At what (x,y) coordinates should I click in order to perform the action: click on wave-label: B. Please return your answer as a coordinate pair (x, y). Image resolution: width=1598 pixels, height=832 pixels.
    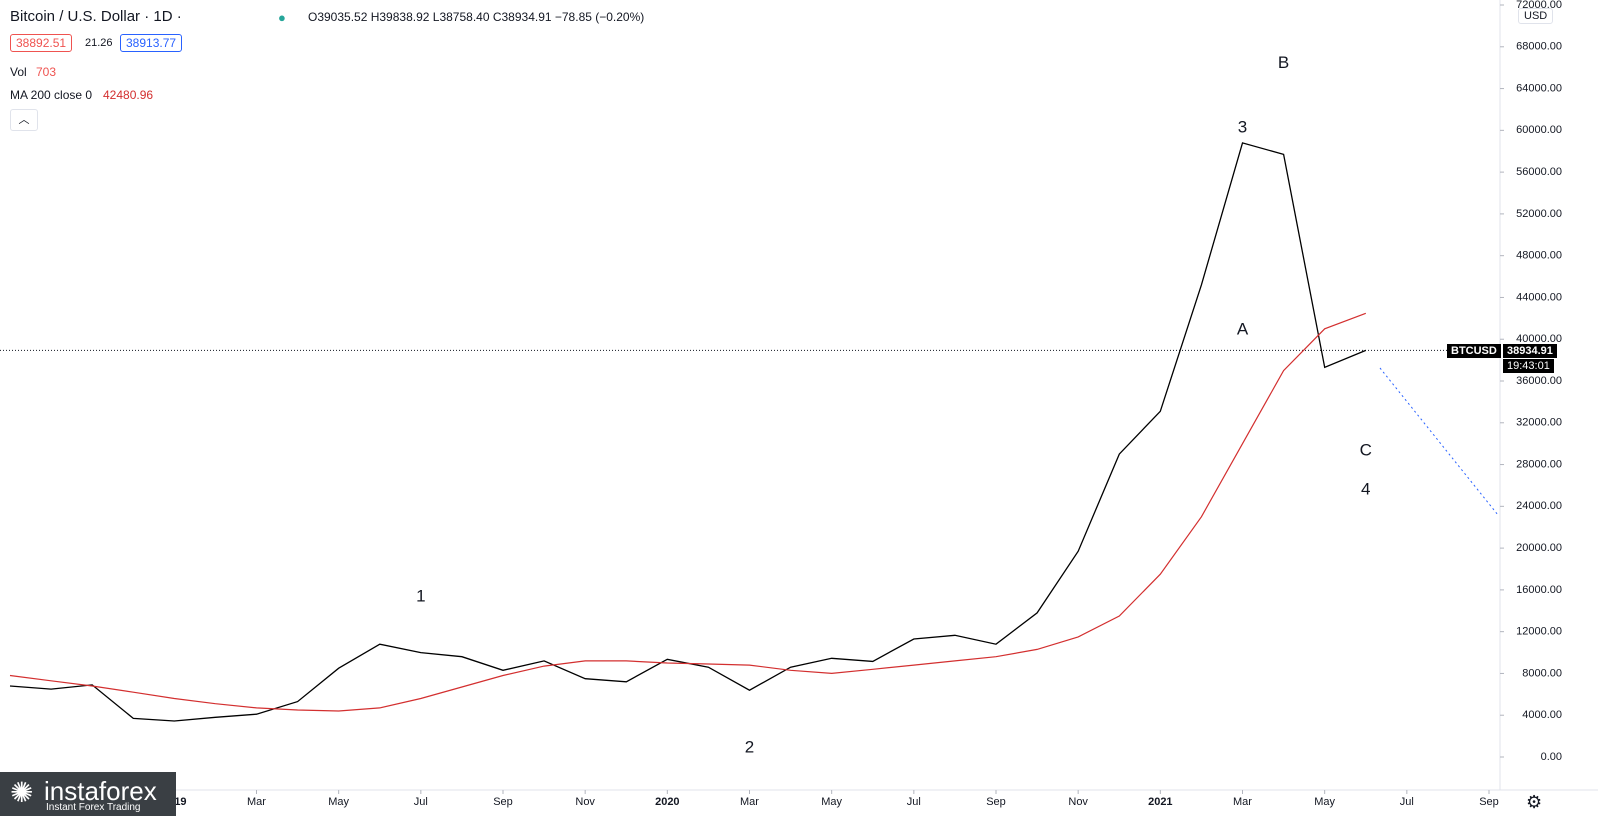
    Looking at the image, I should click on (1283, 62).